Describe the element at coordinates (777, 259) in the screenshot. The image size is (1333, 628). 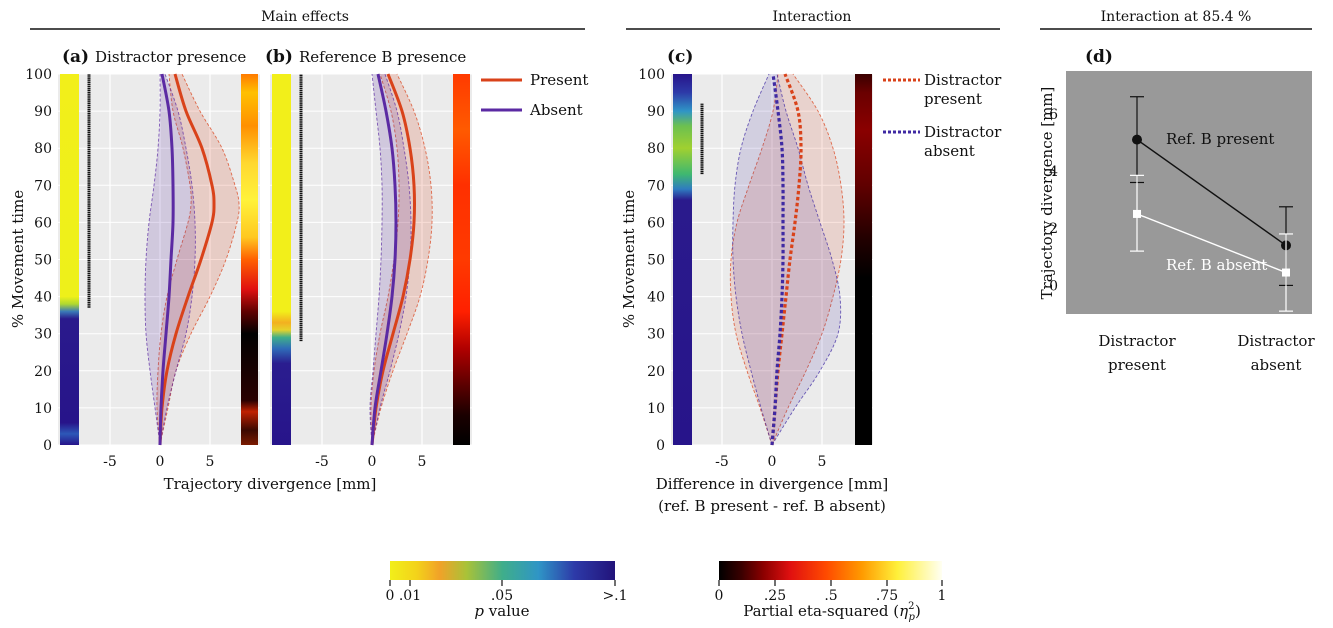
I see `mean-line-distractor-absent` at that location.